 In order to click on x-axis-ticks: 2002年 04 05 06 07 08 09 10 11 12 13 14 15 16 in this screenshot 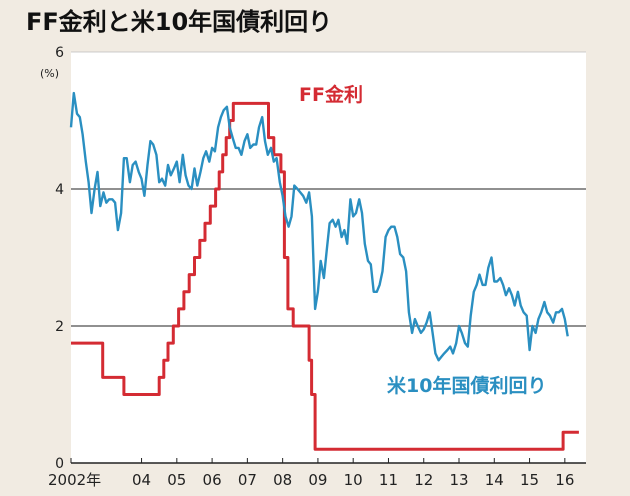, I will do `click(311, 473)`.